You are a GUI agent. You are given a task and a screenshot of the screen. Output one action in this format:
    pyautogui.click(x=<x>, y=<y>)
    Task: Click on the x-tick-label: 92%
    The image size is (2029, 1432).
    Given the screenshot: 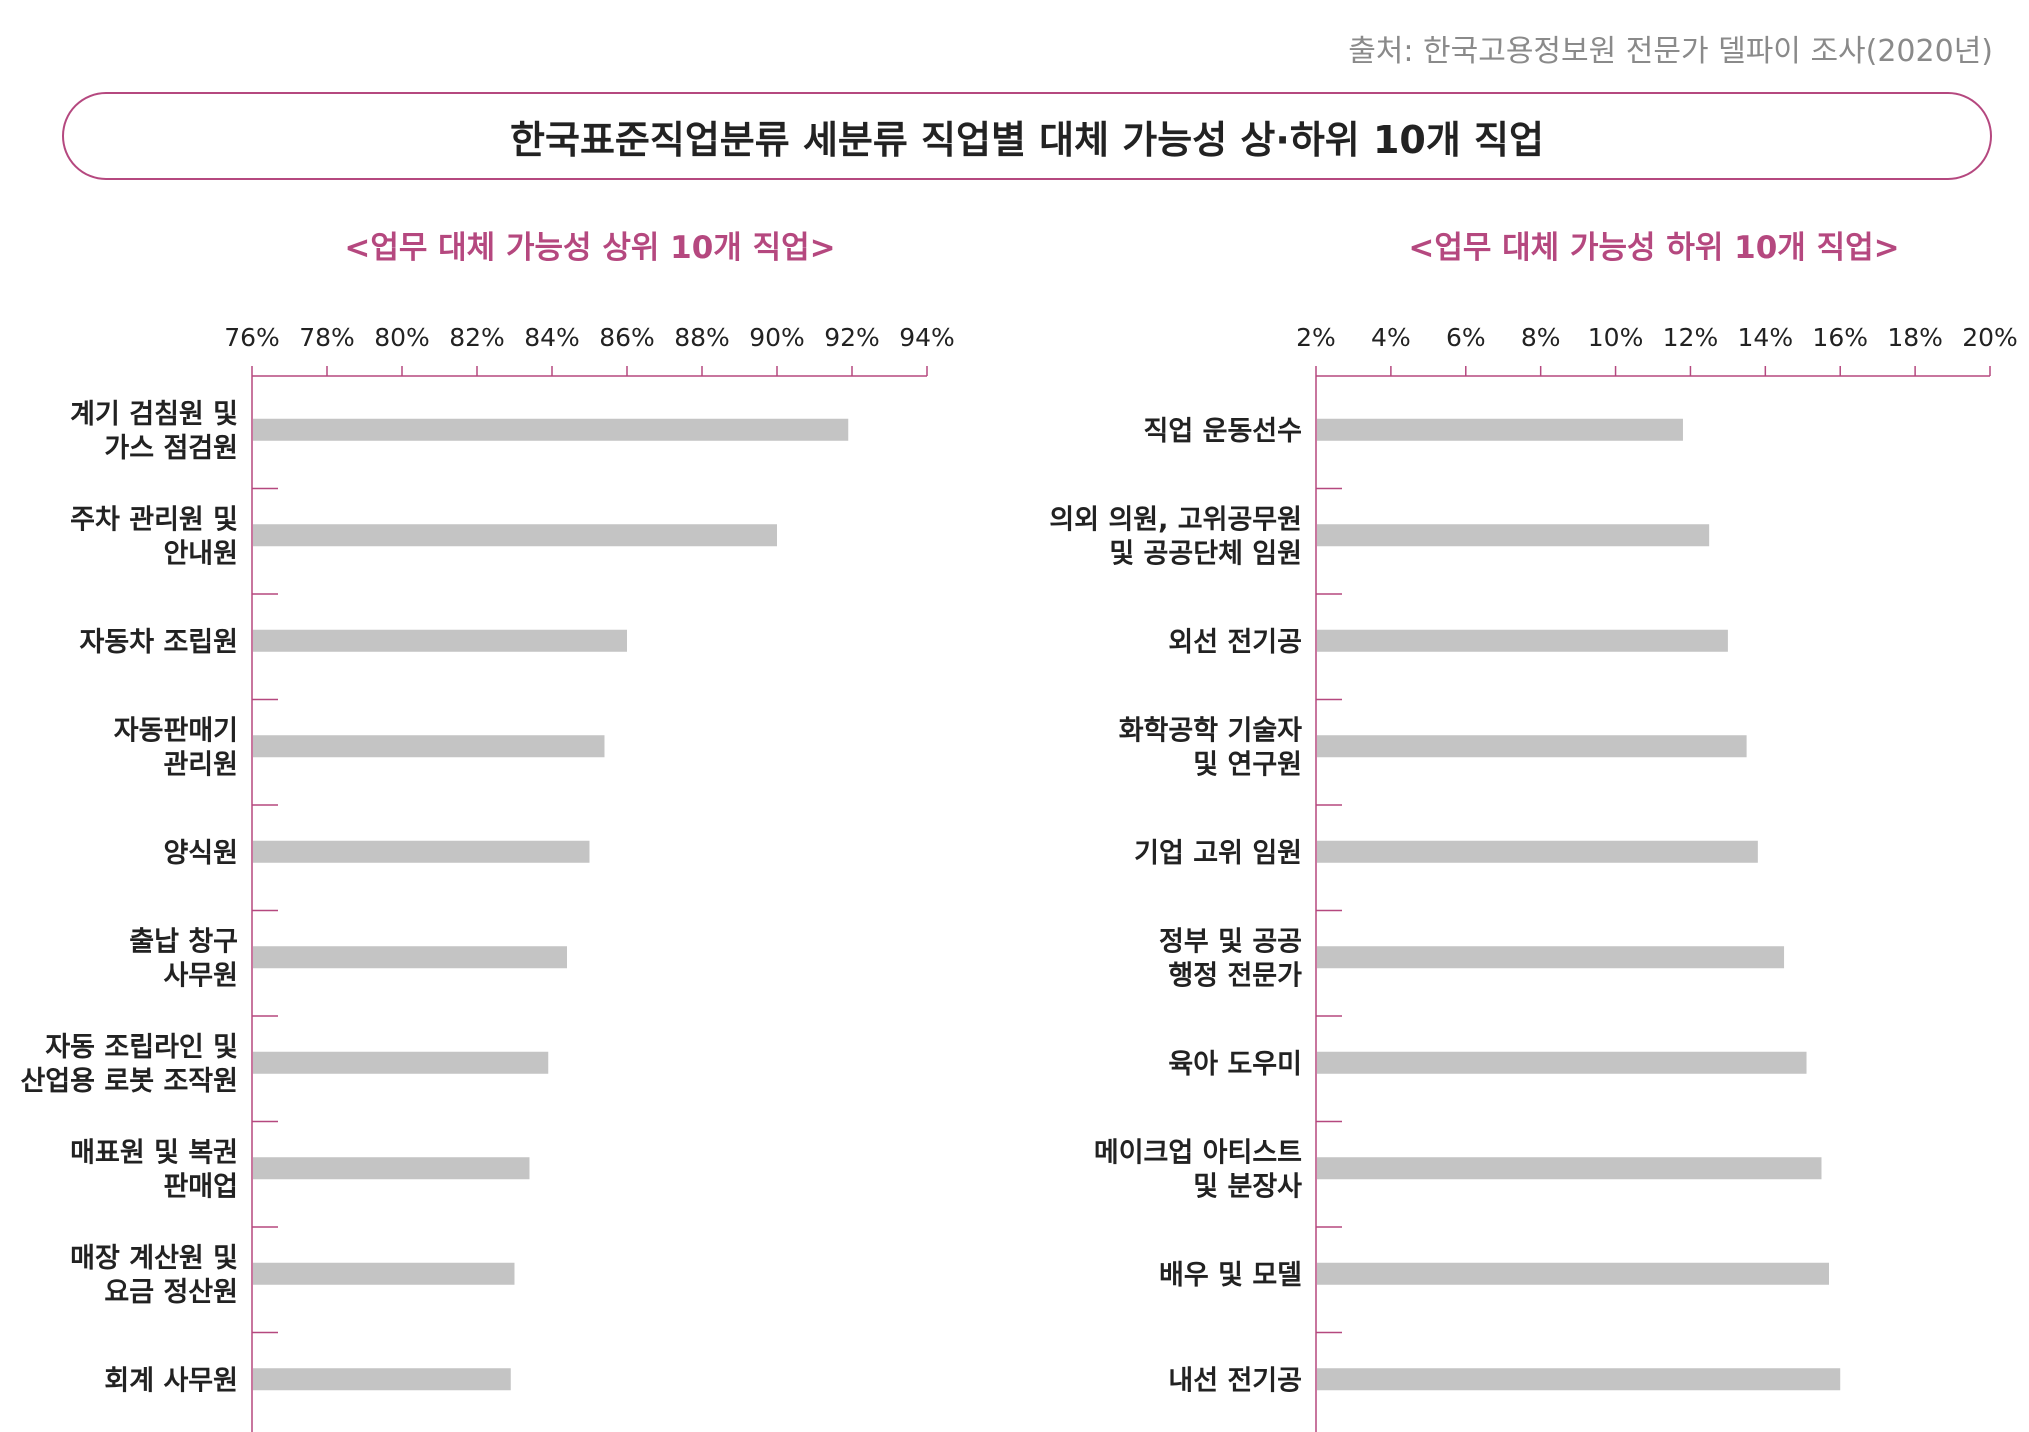 What is the action you would take?
    pyautogui.click(x=852, y=337)
    